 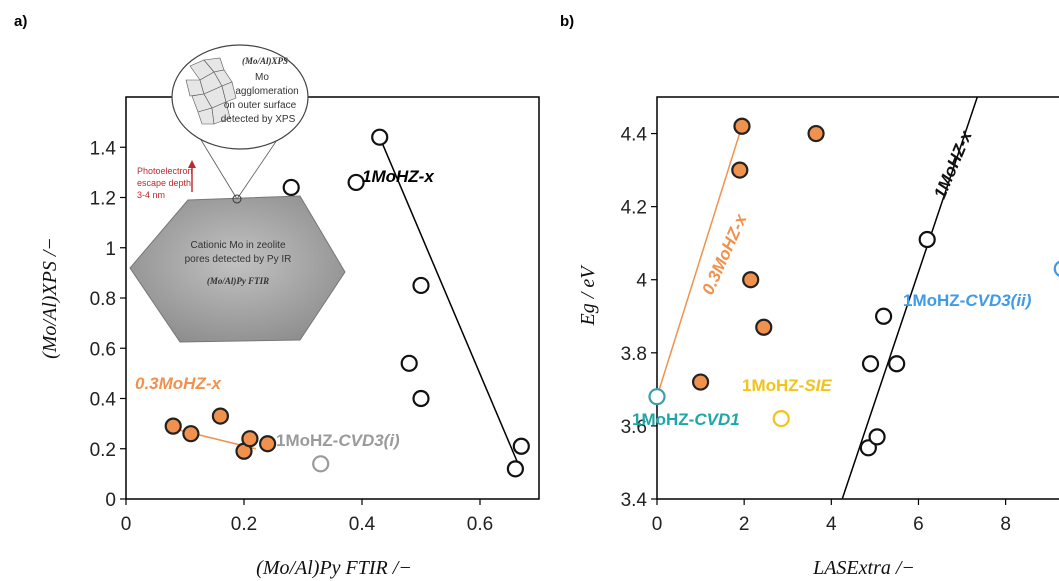 What do you see at coordinates (237, 269) in the screenshot?
I see `zeolite-crystal-shape` at bounding box center [237, 269].